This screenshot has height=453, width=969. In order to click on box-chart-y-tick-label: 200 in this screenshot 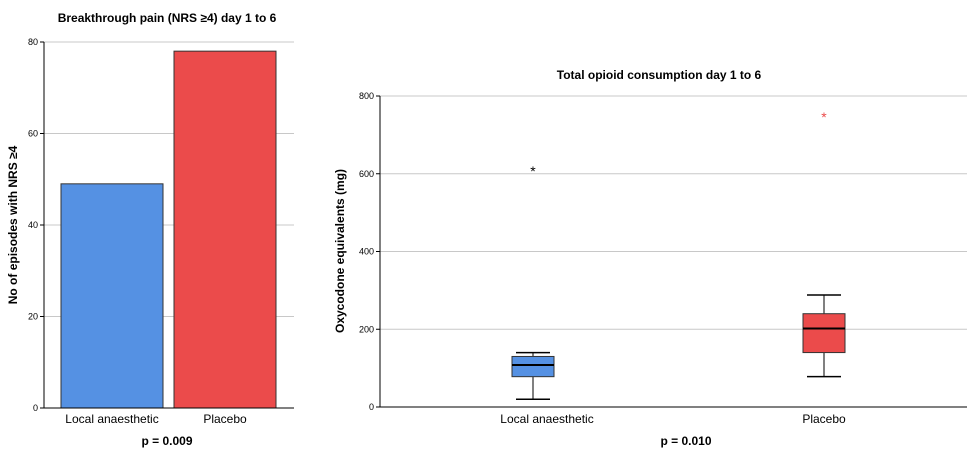, I will do `click(366, 329)`.